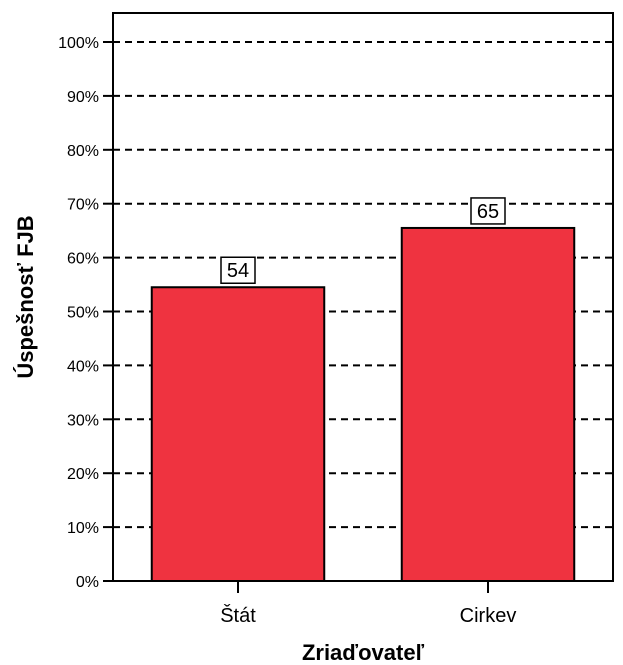  Describe the element at coordinates (238, 615) in the screenshot. I see `x-tick-label: Štát` at that location.